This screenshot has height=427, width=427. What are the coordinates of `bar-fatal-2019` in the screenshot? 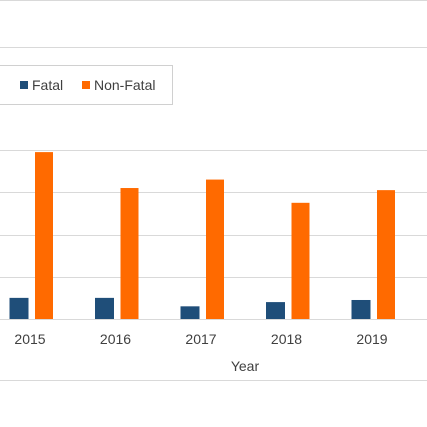 It's located at (361, 309).